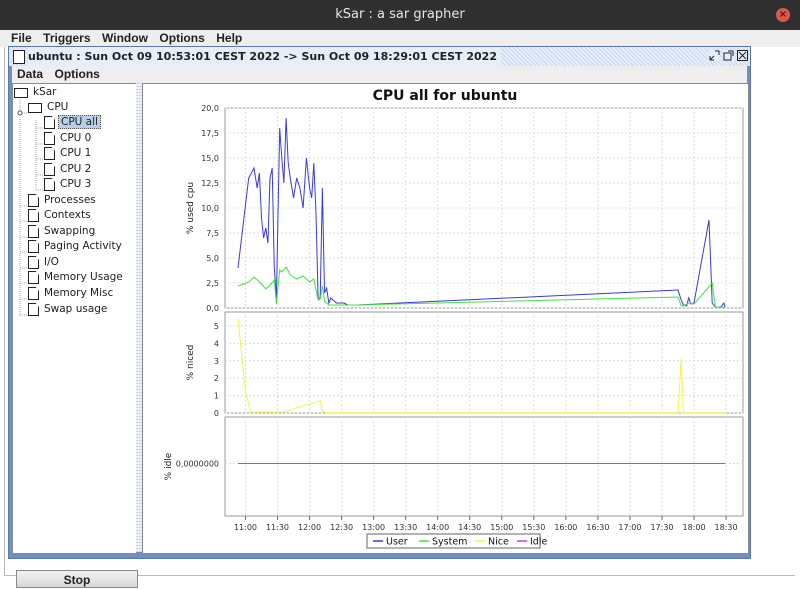 The width and height of the screenshot is (800, 589). What do you see at coordinates (191, 208) in the screenshot?
I see `y-axis-label: % used cpu` at bounding box center [191, 208].